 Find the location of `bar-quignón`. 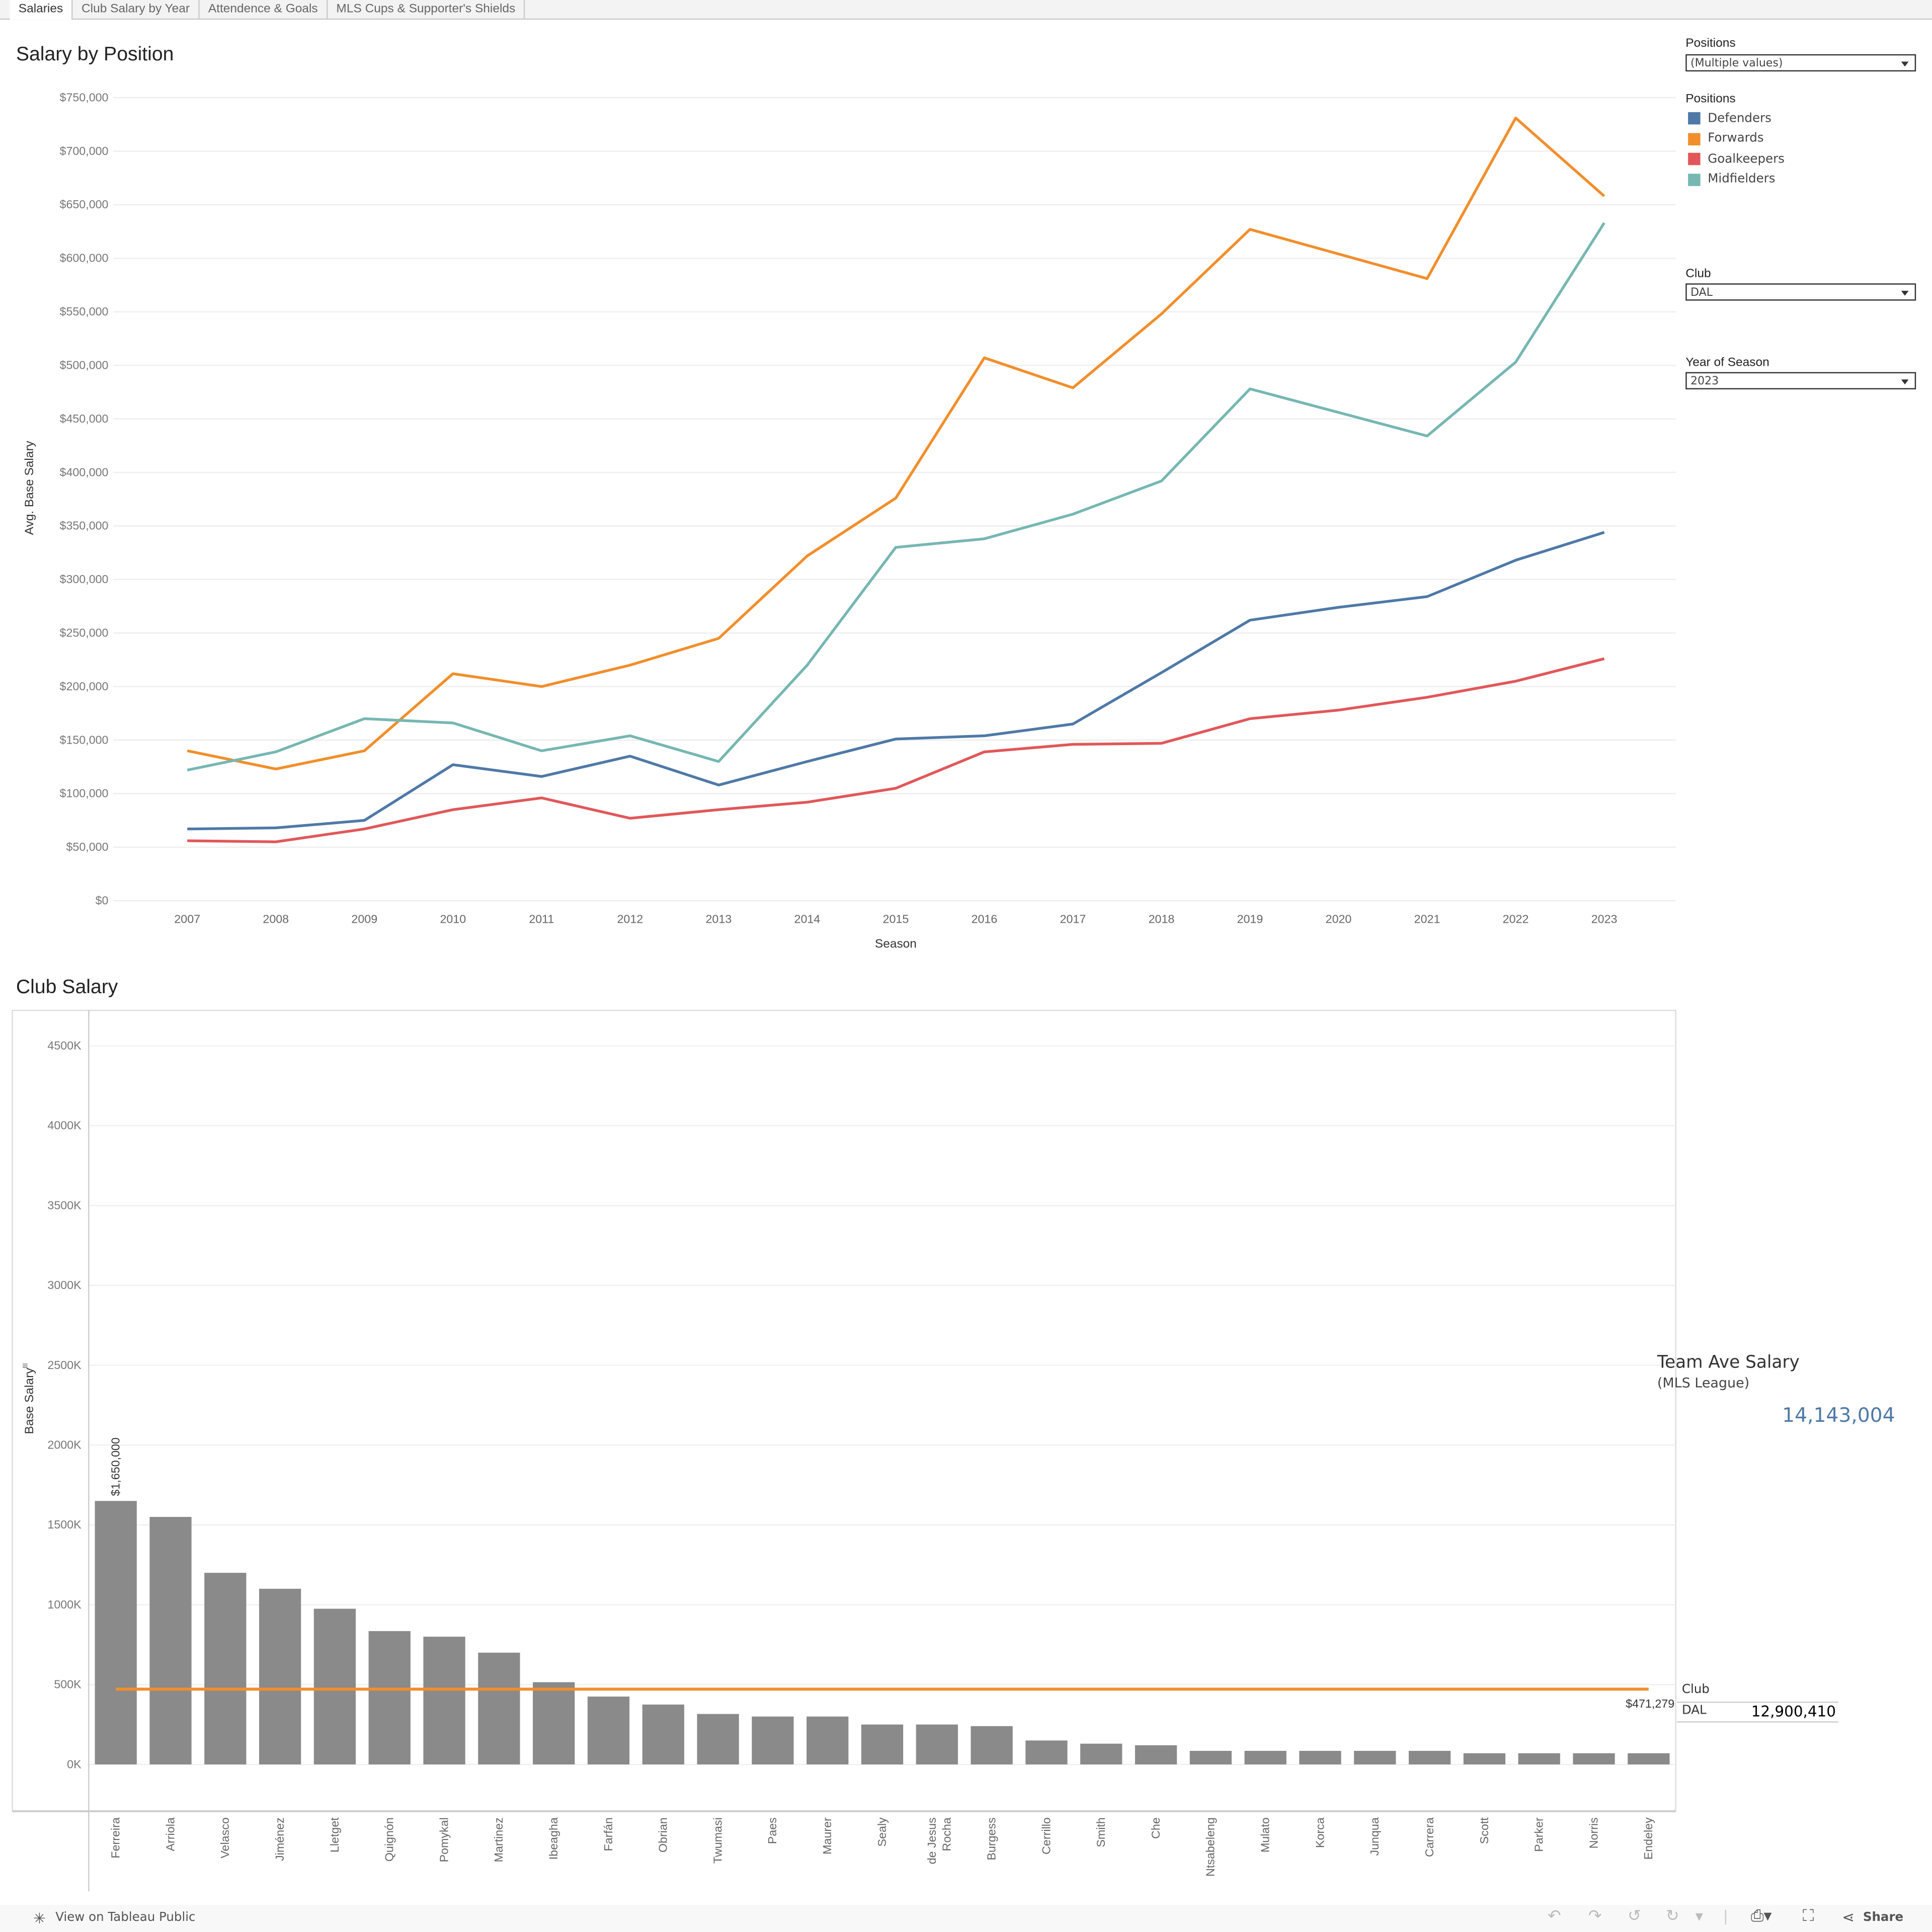

bar-quignón is located at coordinates (389, 1698).